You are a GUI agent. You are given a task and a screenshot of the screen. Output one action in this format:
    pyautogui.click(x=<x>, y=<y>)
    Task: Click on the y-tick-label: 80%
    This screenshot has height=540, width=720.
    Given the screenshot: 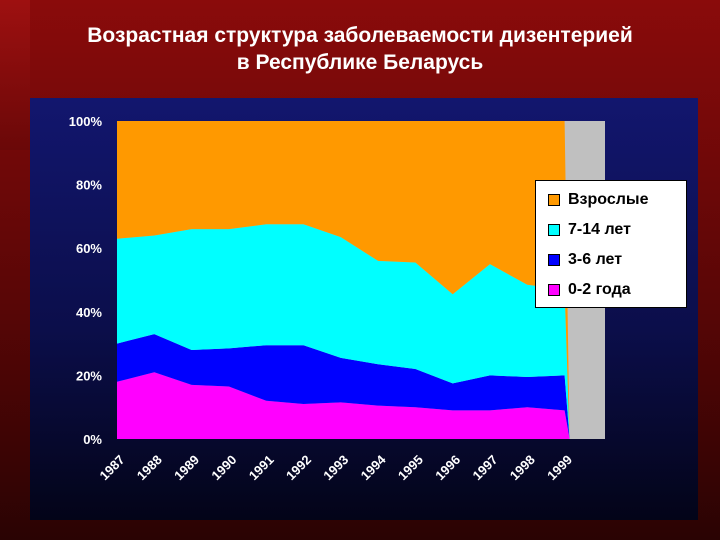 What is the action you would take?
    pyautogui.click(x=89, y=185)
    